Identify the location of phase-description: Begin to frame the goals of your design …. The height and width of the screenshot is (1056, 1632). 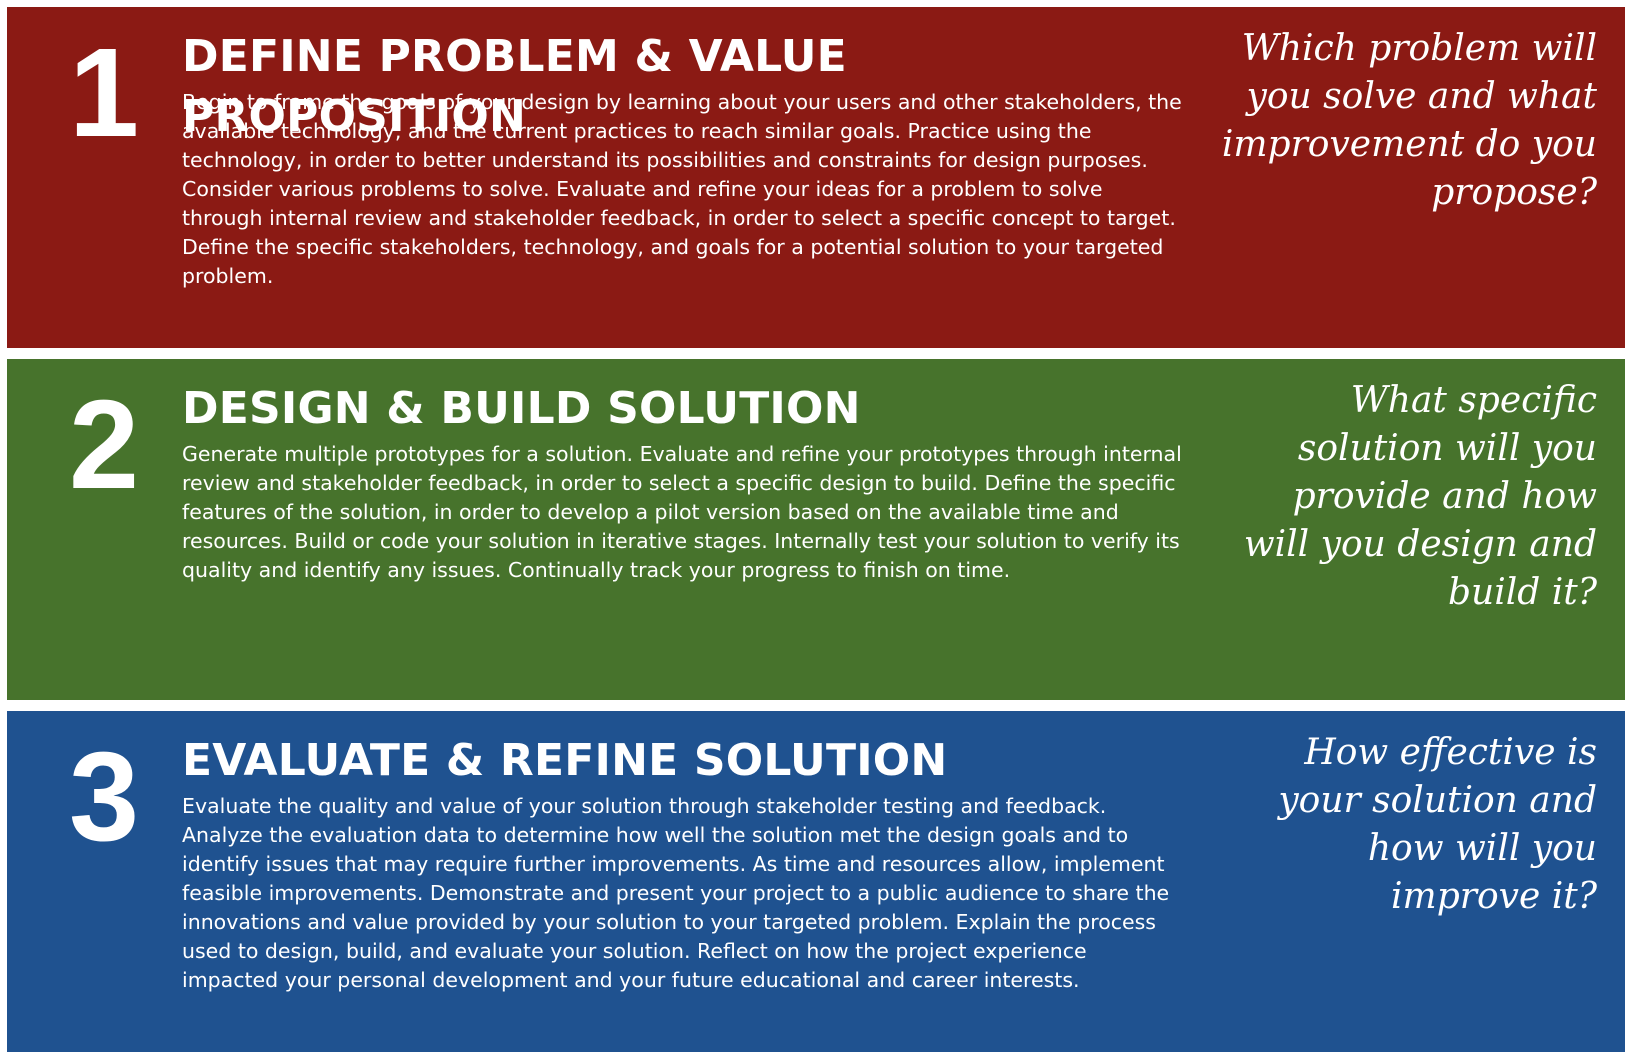
(682, 189).